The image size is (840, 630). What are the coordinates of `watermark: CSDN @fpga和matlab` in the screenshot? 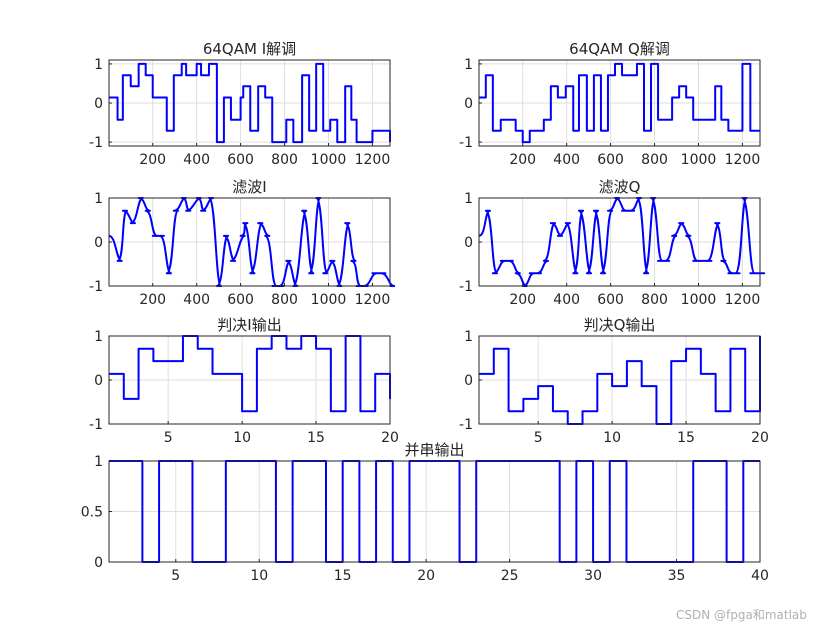 It's located at (741, 615).